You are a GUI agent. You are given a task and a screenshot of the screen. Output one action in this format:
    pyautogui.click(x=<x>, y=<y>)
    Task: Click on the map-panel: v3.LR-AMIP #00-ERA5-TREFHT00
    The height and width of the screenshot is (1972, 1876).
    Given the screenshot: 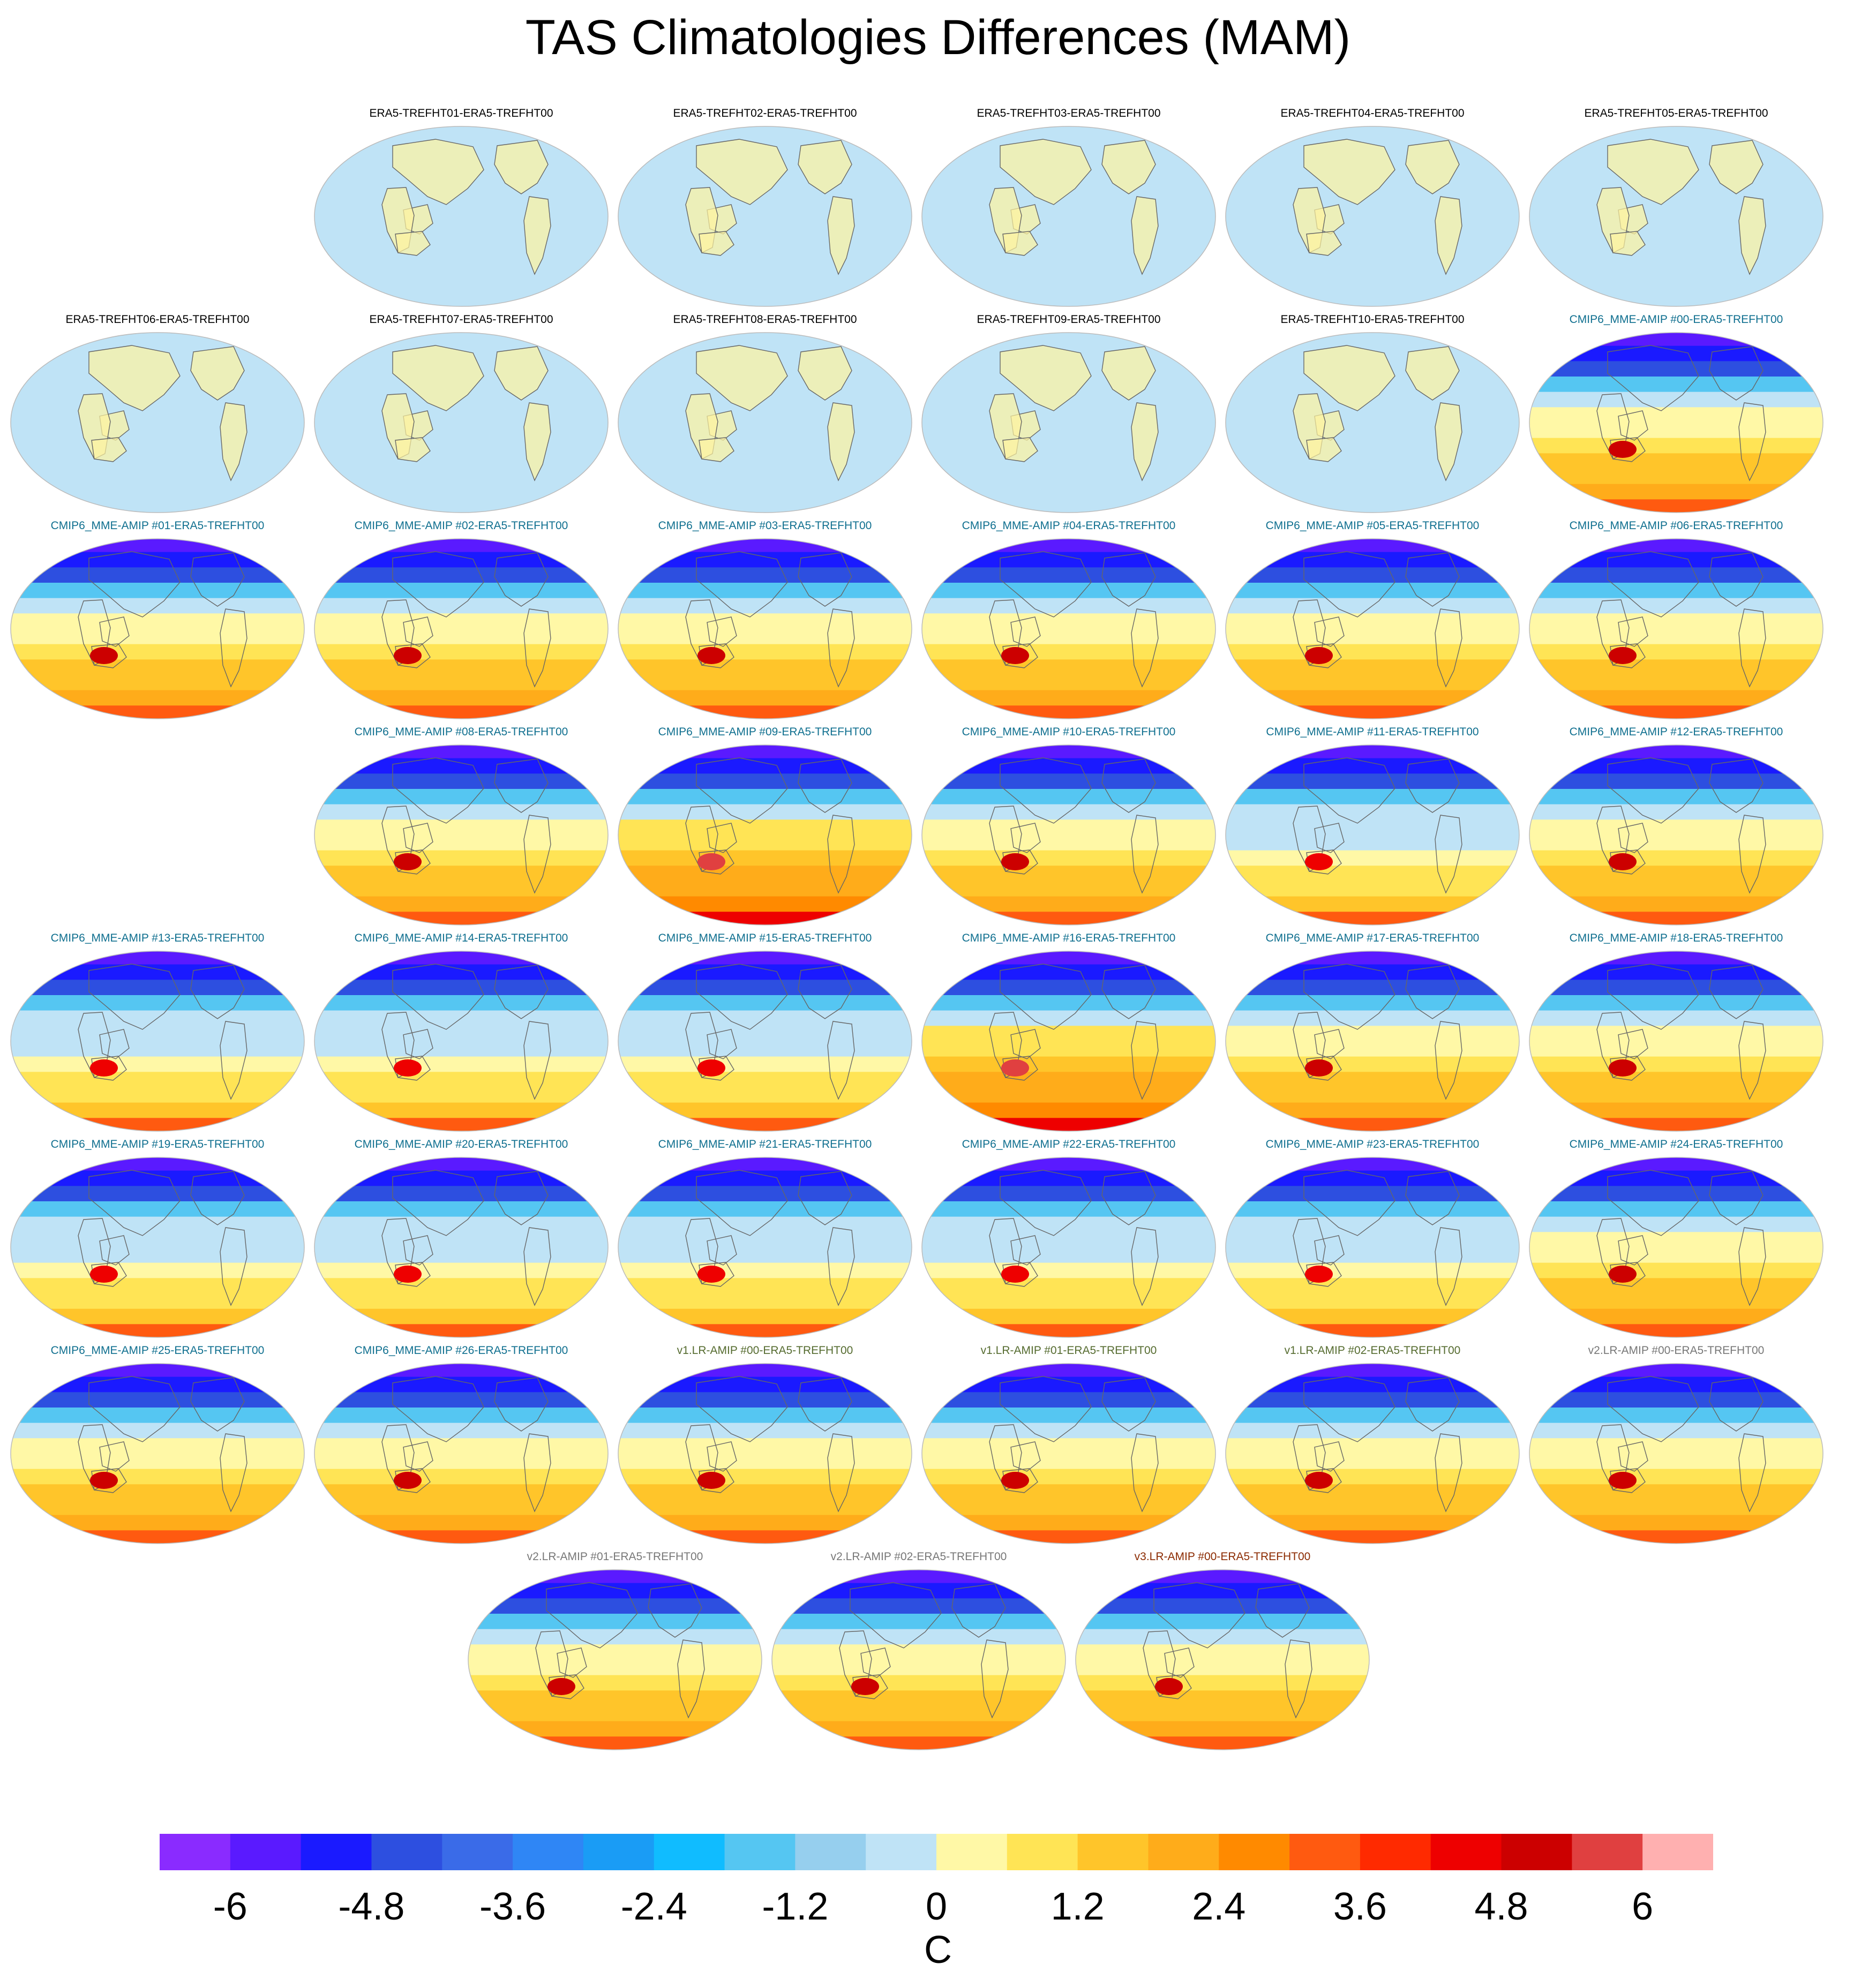 What is the action you would take?
    pyautogui.click(x=1222, y=1652)
    